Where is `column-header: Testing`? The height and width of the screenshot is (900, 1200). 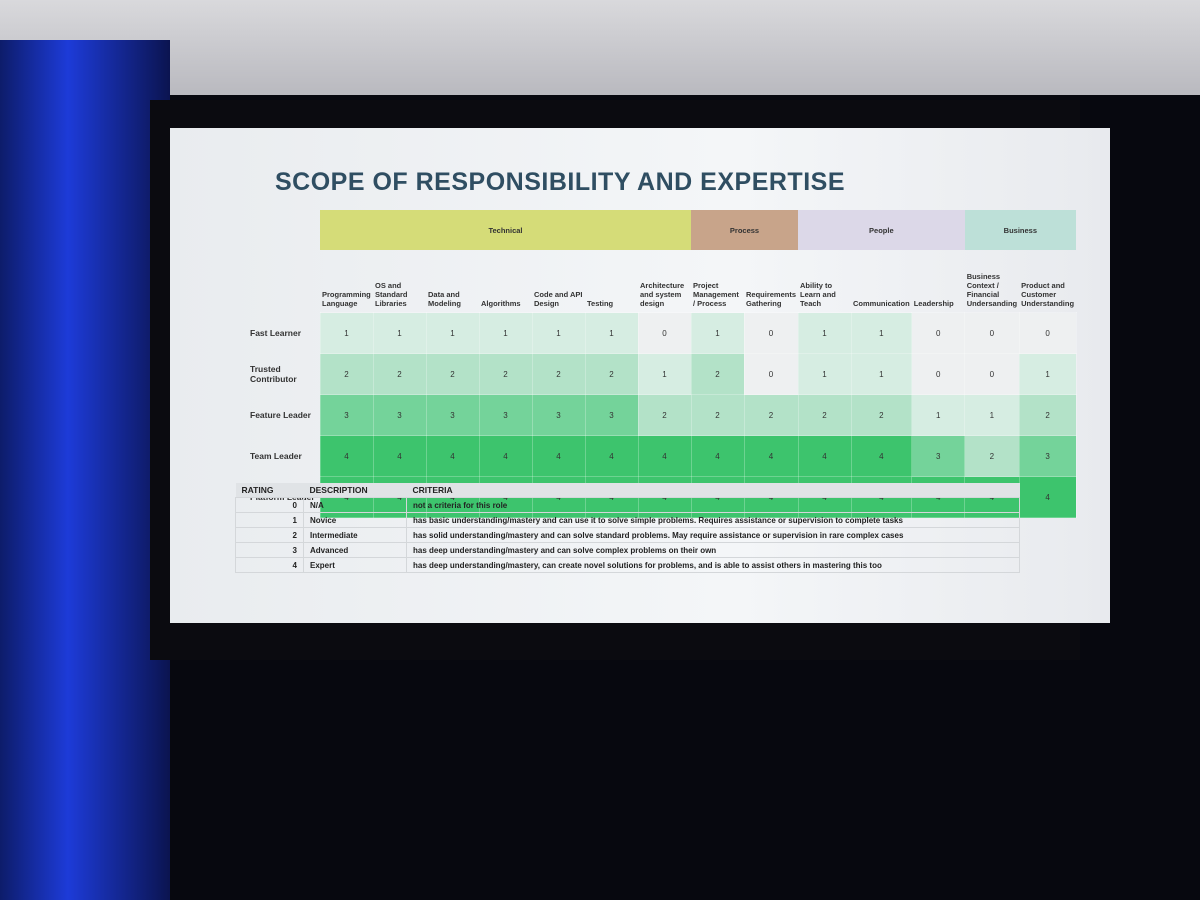 column-header: Testing is located at coordinates (600, 303).